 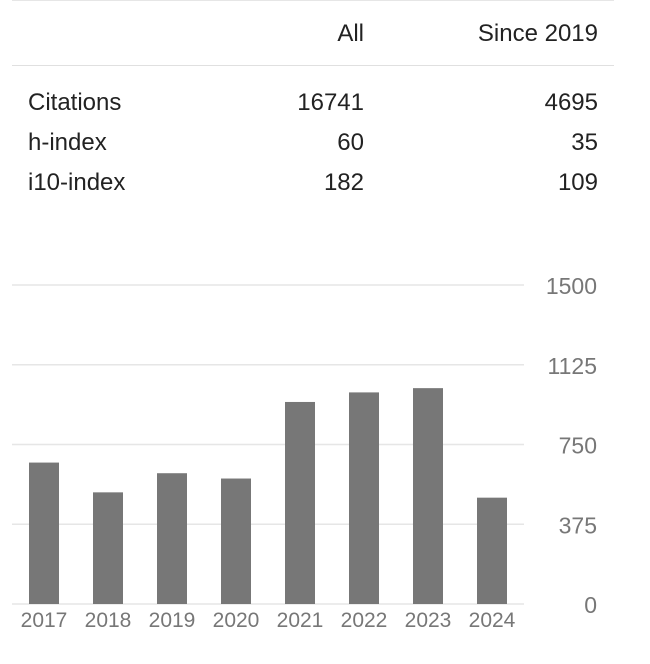 What do you see at coordinates (172, 538) in the screenshot?
I see `bar-2019` at bounding box center [172, 538].